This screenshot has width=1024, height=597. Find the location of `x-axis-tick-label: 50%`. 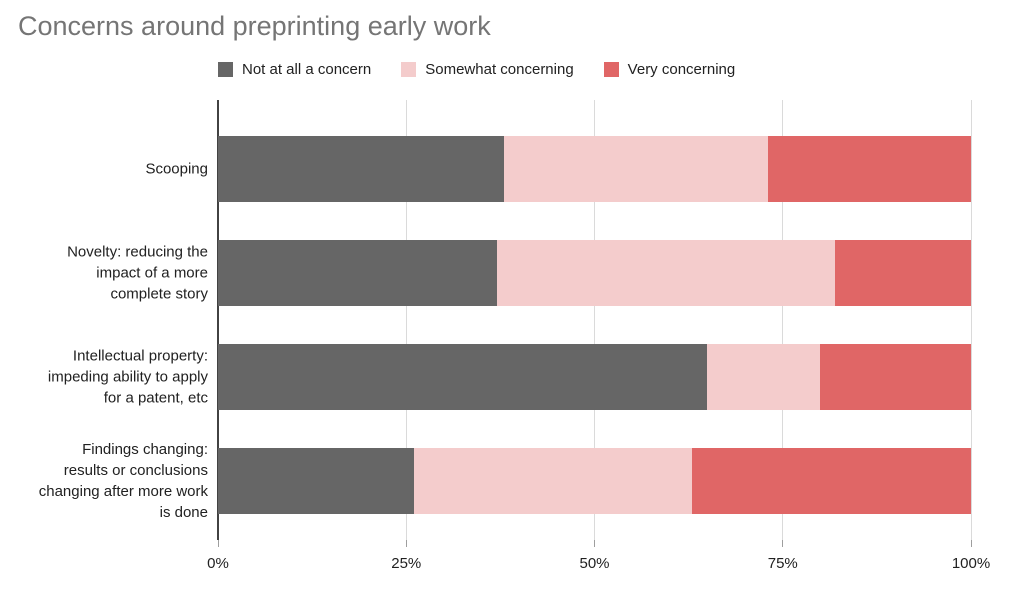

x-axis-tick-label: 50% is located at coordinates (594, 563).